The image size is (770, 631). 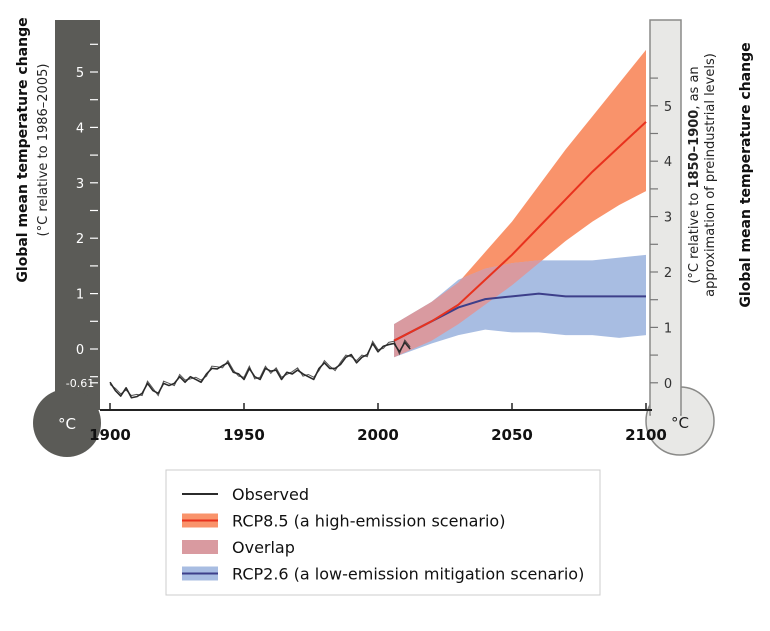 What do you see at coordinates (80, 239) in the screenshot?
I see `left-tick-label: 2` at bounding box center [80, 239].